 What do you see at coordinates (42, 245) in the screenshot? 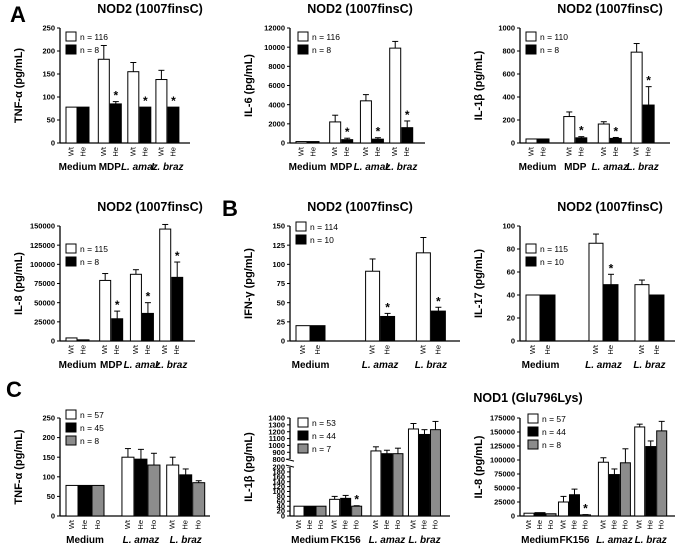
I see `y-tick-label: 125000` at bounding box center [42, 245].